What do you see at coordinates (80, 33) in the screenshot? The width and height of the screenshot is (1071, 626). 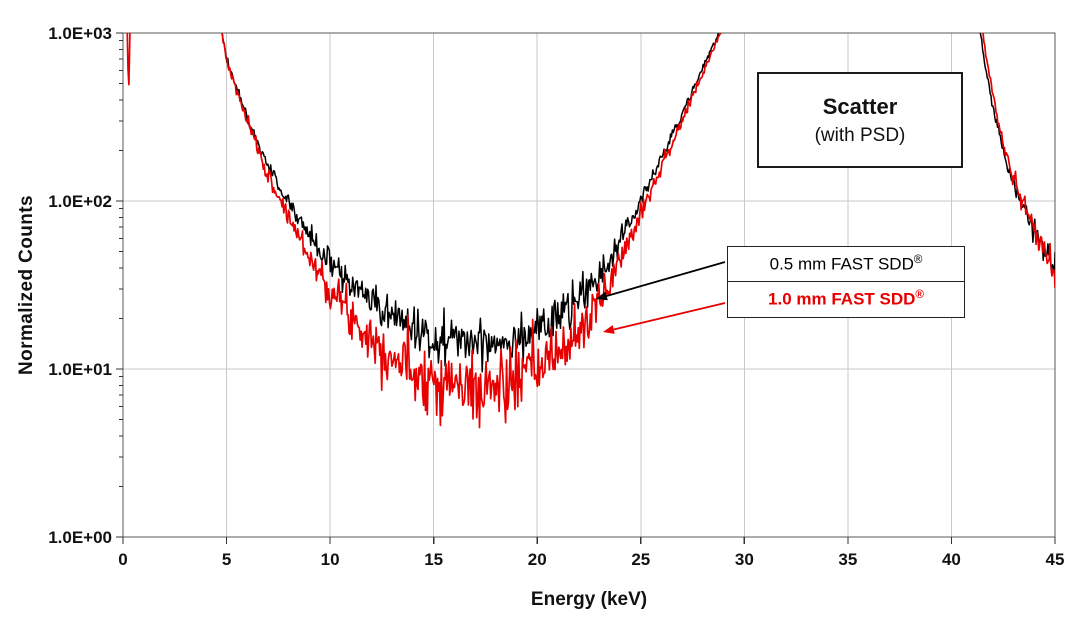 I see `y-tick-label: 1.0E+03` at bounding box center [80, 33].